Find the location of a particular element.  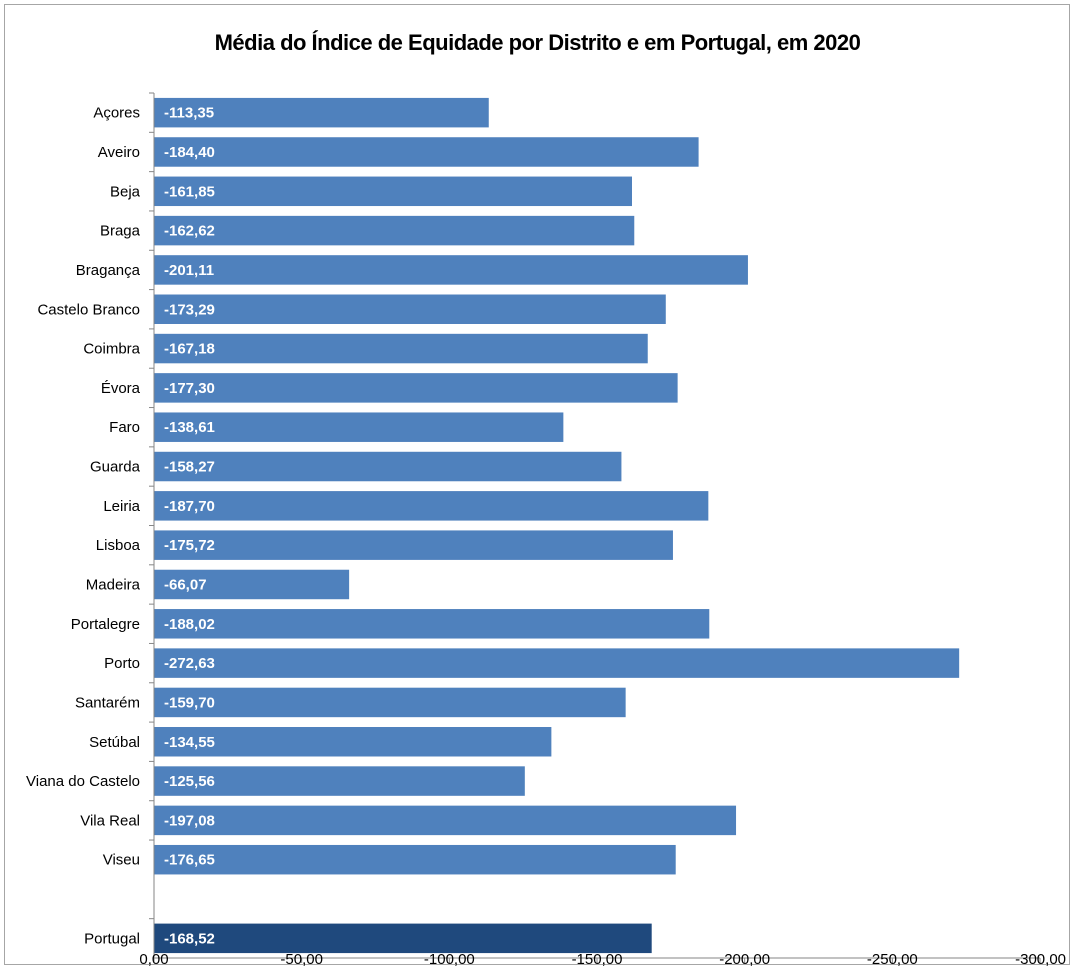

data-label: -134,55 is located at coordinates (189, 742).